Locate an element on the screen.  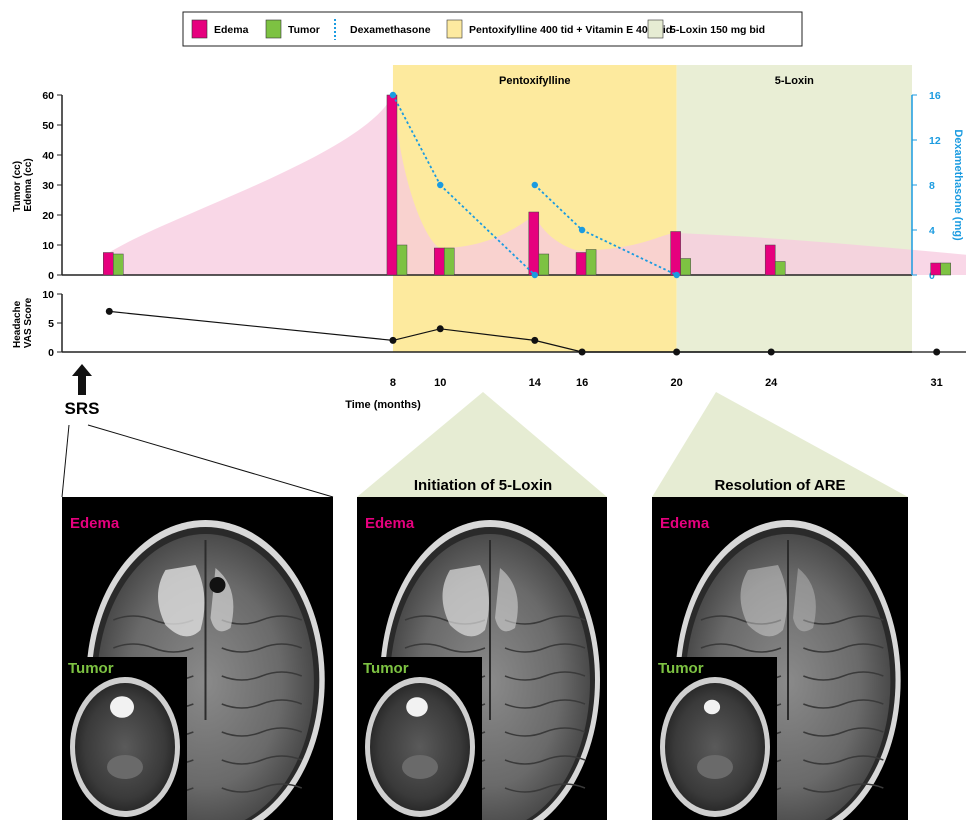
vas-tick-label: 5 is located at coordinates (51, 324).